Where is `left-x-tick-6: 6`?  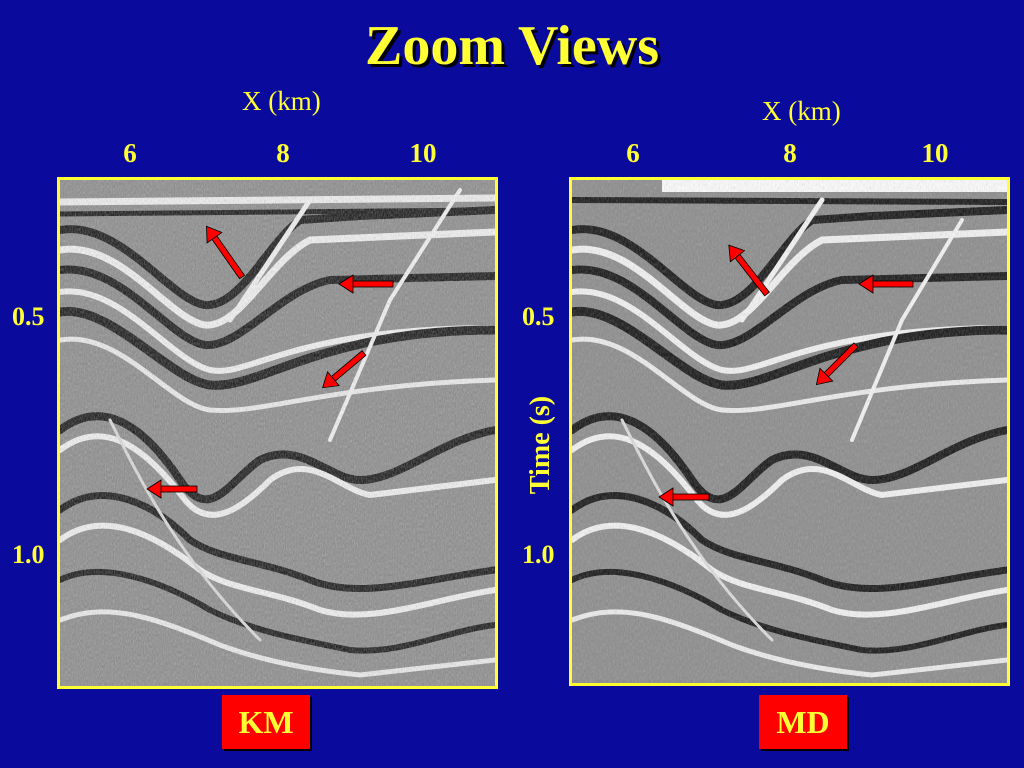
left-x-tick-6: 6 is located at coordinates (130, 153).